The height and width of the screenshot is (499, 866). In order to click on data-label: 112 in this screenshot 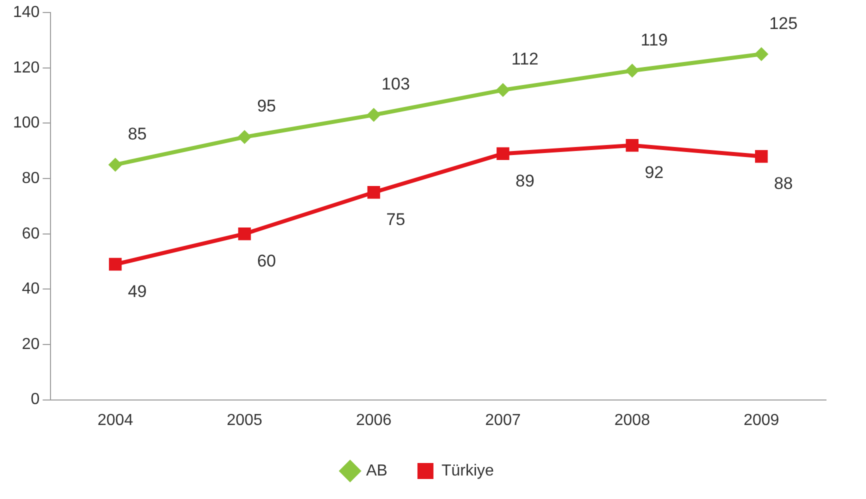, I will do `click(525, 59)`.